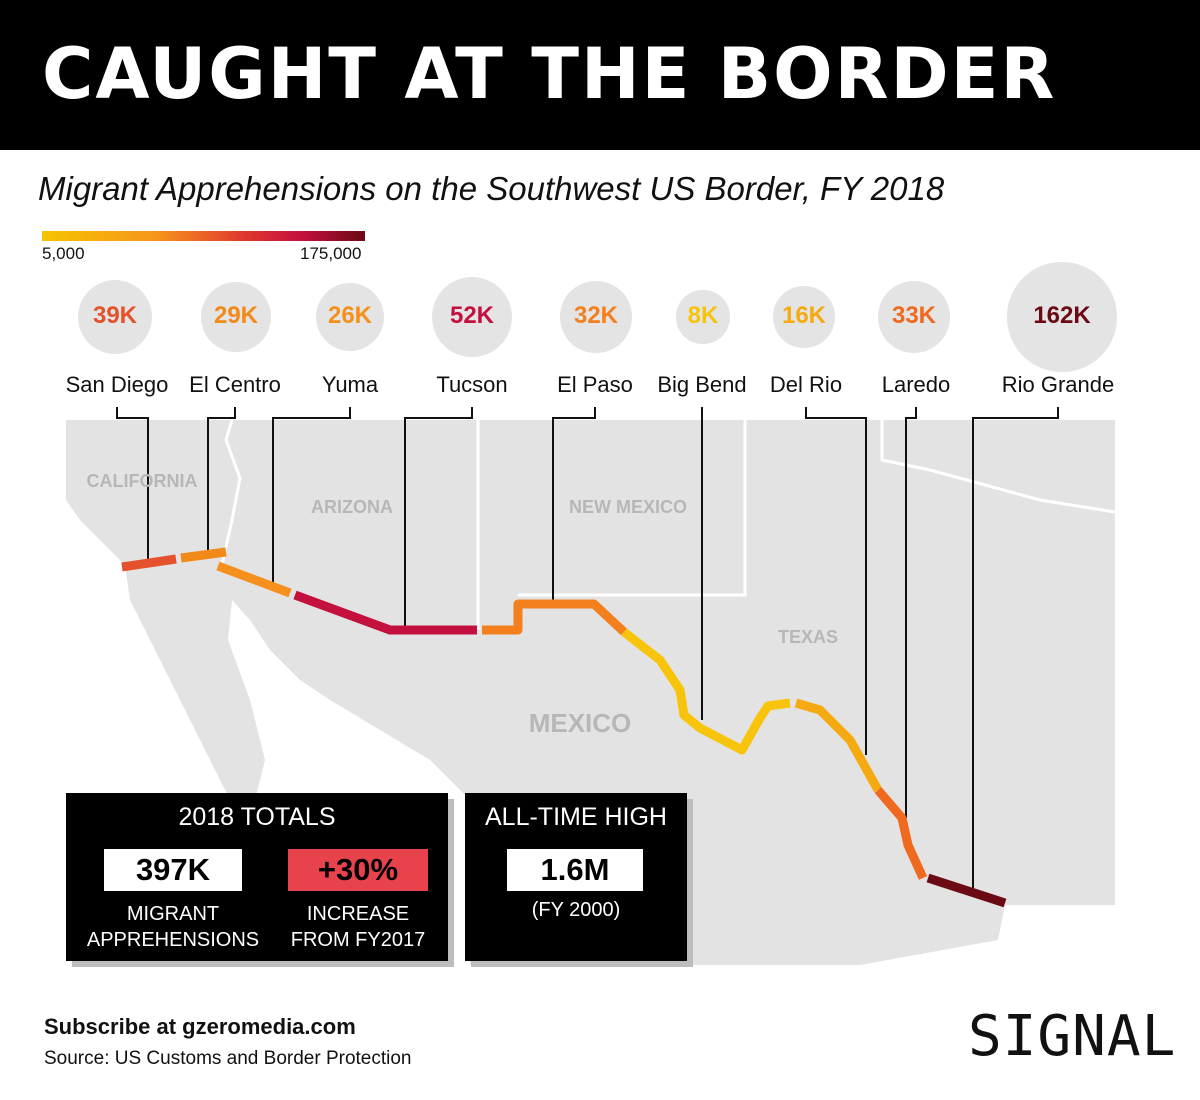  Describe the element at coordinates (254, 579) in the screenshot. I see `border-segment-yuma` at that location.